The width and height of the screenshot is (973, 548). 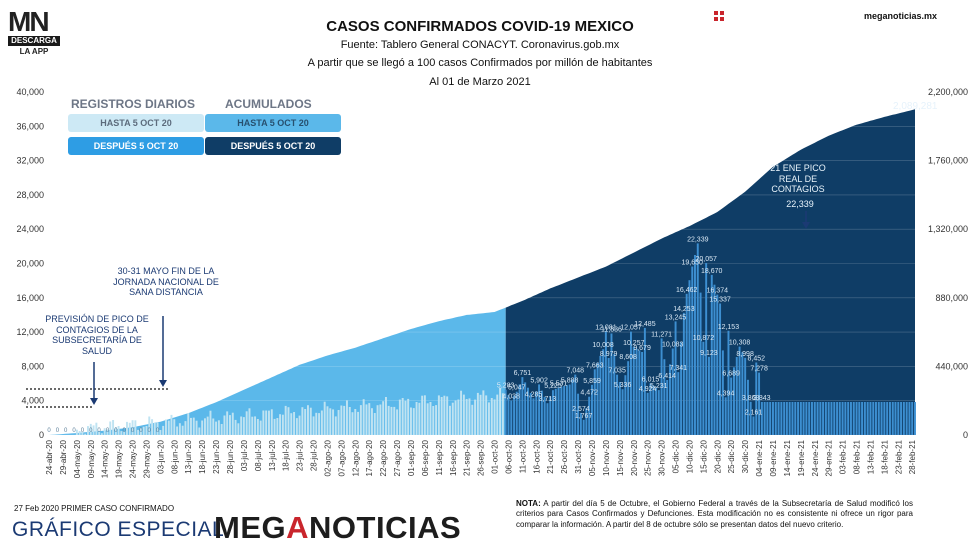 I want to click on x-axis-tick: 18-feb-21, so click(x=884, y=456).